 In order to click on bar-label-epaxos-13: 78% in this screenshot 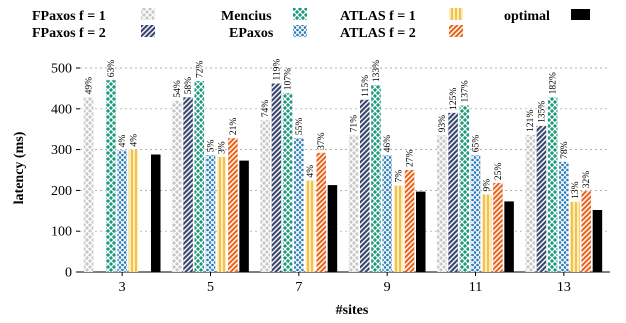, I will do `click(565, 150)`.